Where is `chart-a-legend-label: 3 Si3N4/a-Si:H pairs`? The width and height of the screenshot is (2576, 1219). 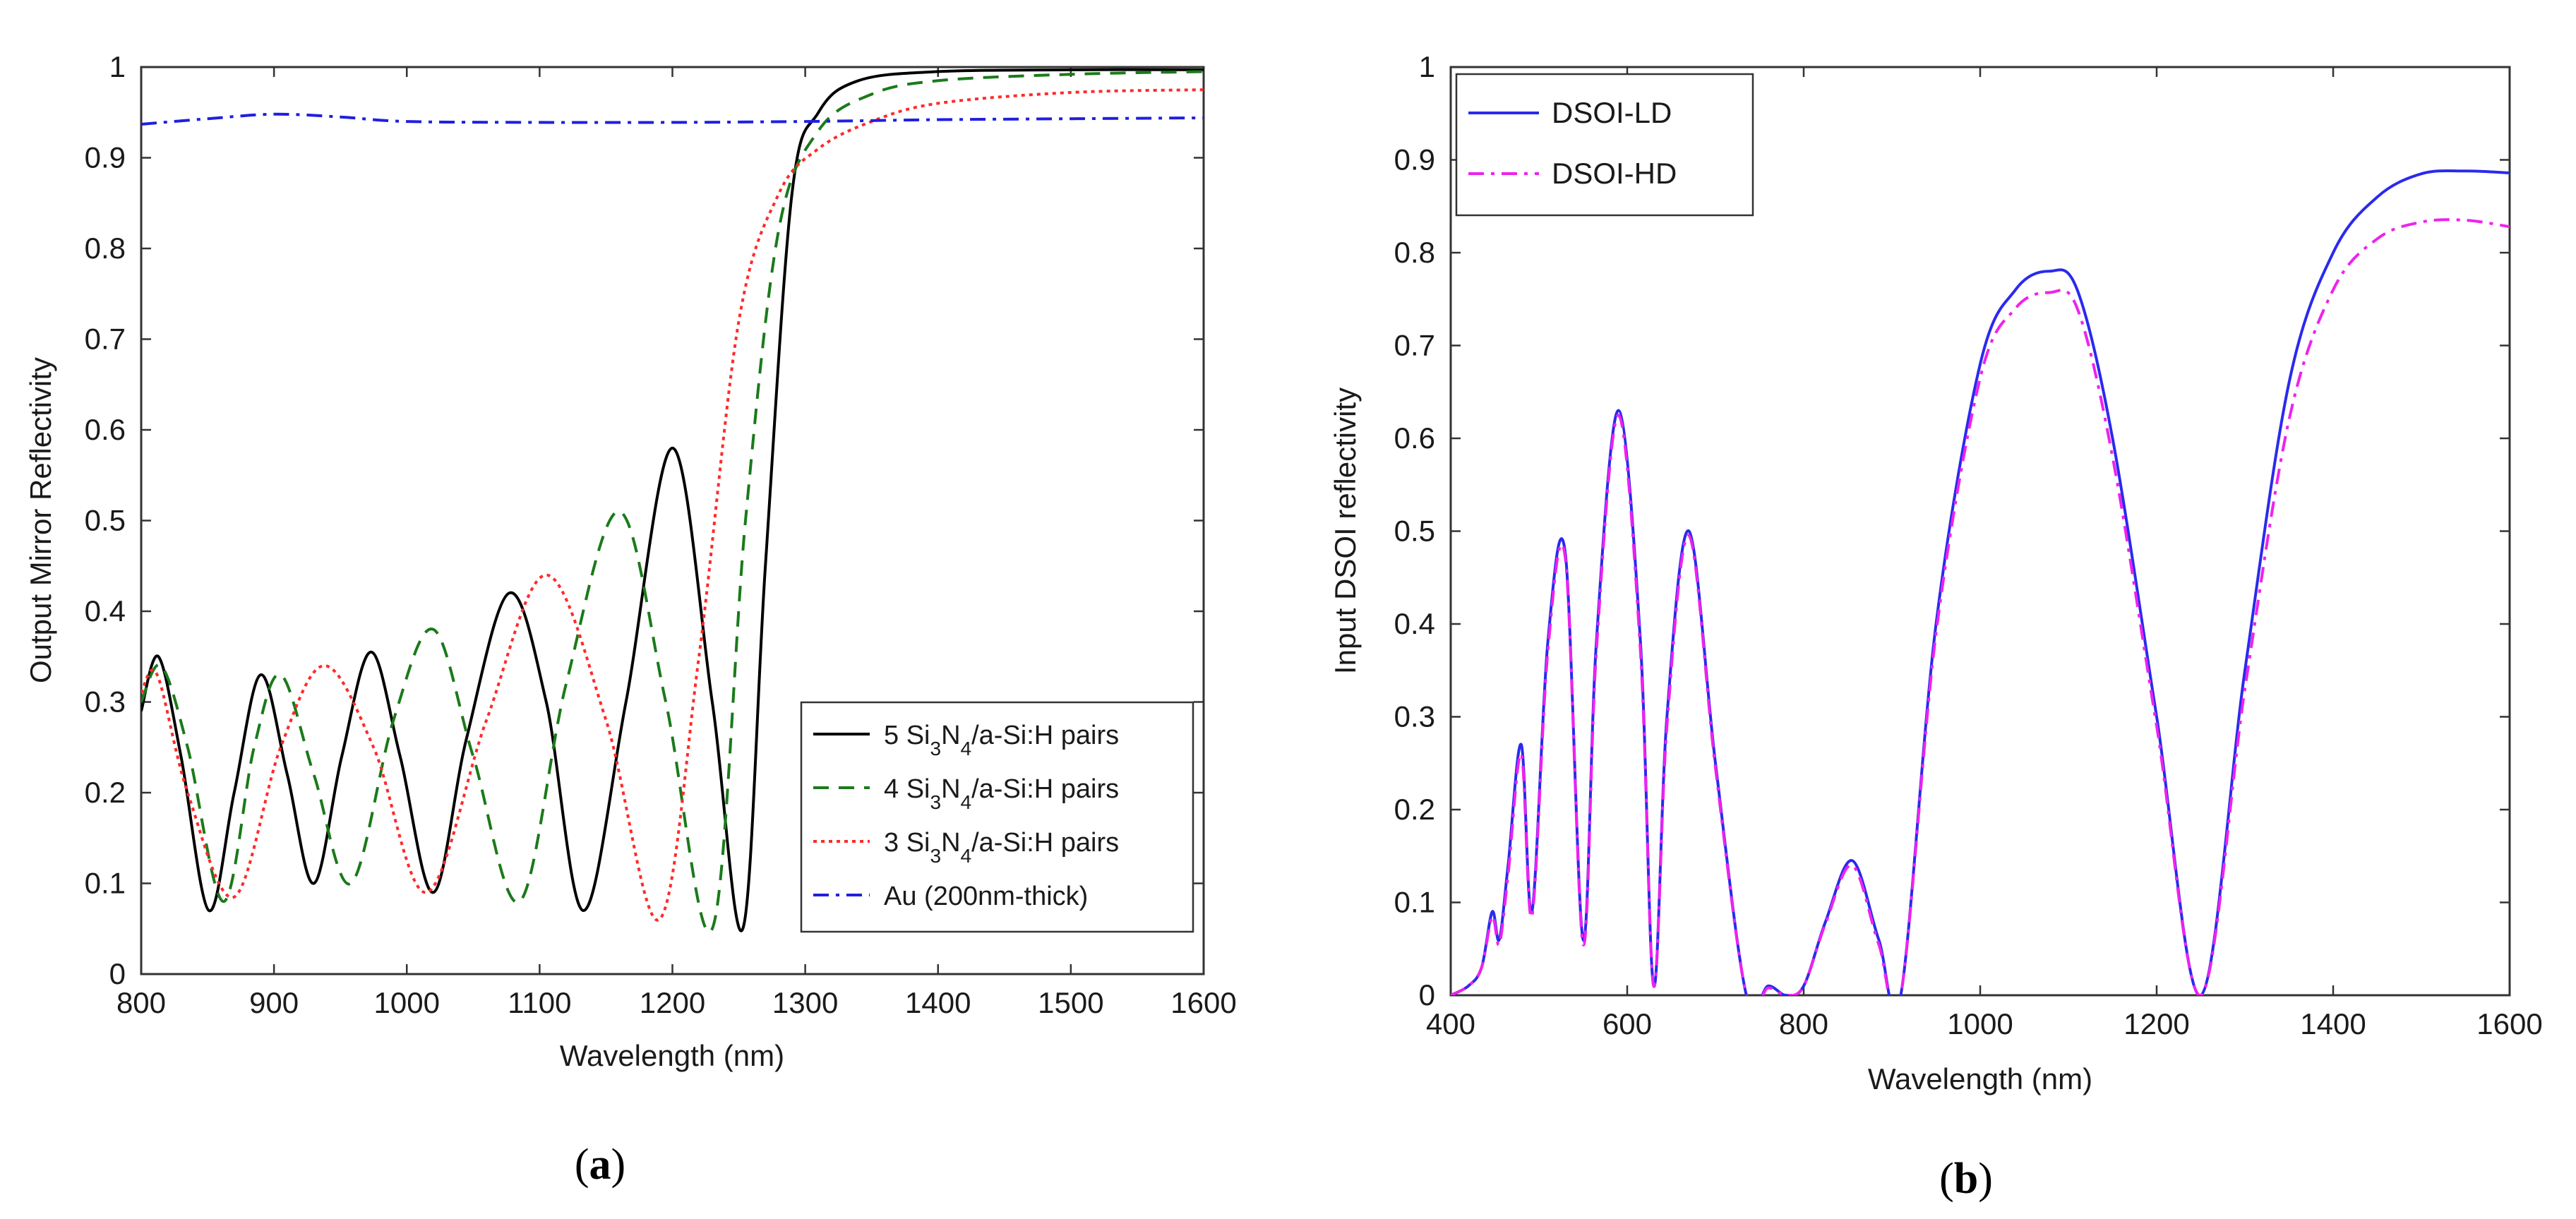
chart-a-legend-label: 3 Si3N4/a-Si:H pairs is located at coordinates (1001, 847).